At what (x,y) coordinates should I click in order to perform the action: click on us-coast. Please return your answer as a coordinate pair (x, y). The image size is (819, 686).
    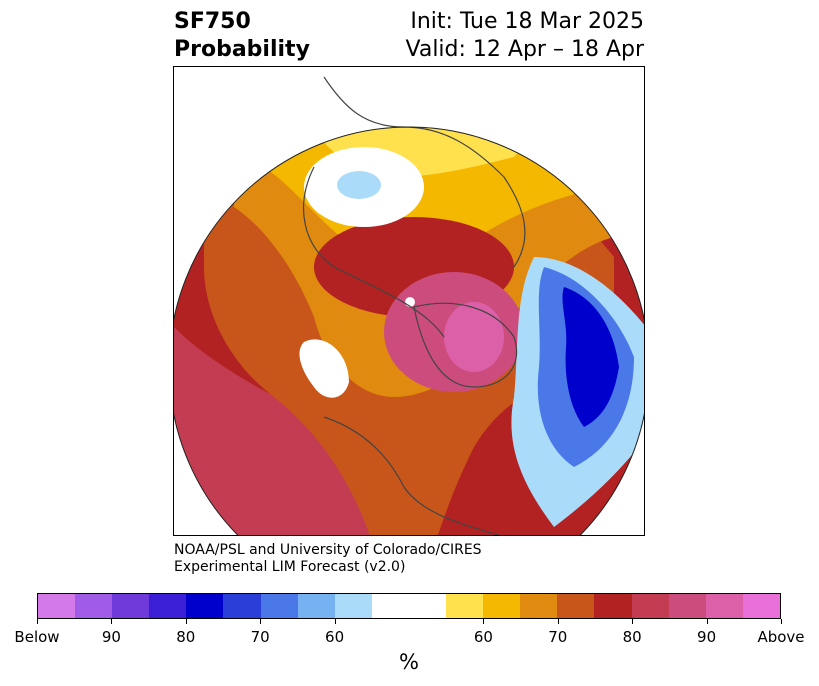
    Looking at the image, I should click on (411, 475).